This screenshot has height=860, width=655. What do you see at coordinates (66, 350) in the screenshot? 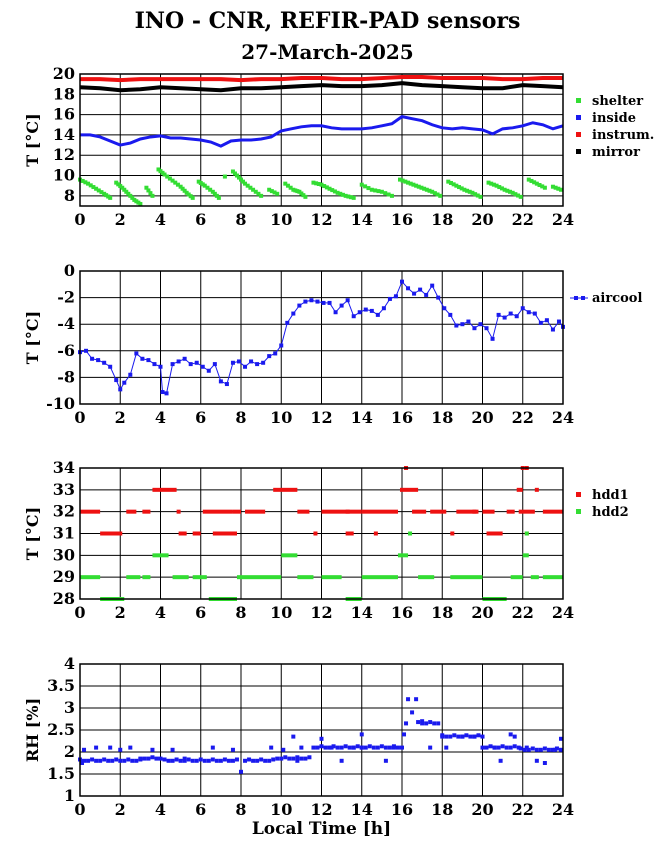
I see `y-tick-label: -6` at bounding box center [66, 350].